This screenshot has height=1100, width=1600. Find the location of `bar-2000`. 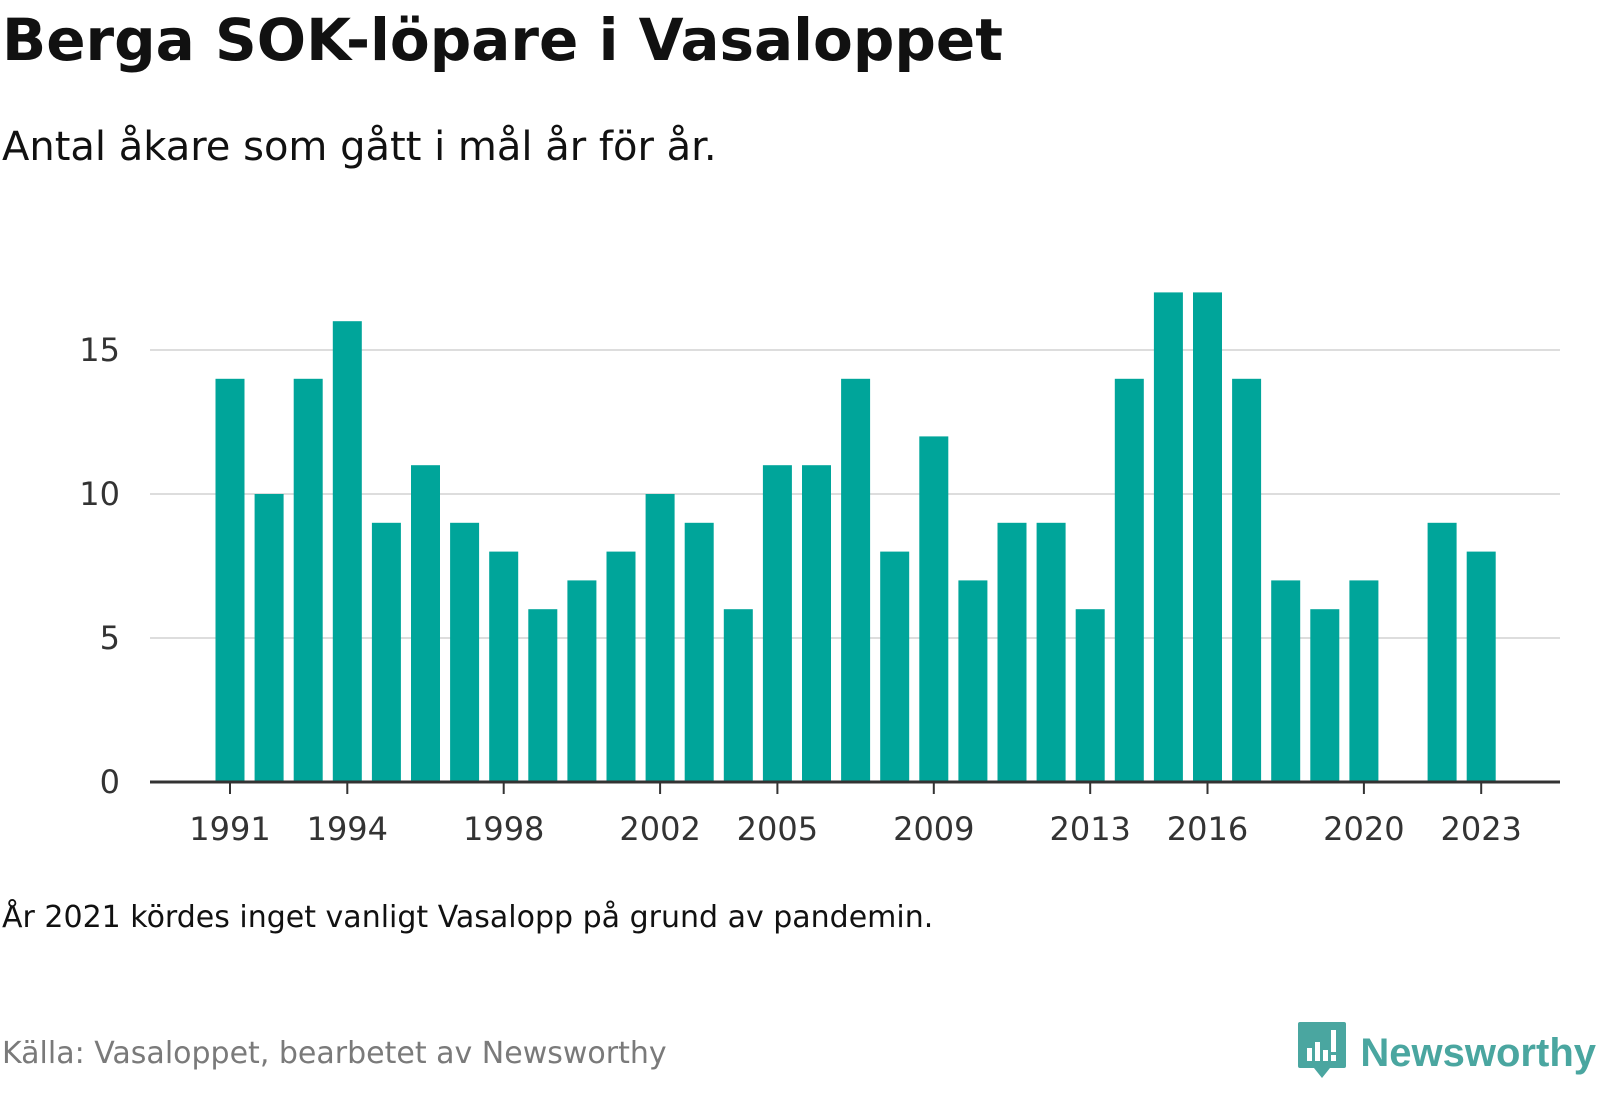

bar-2000 is located at coordinates (582, 681).